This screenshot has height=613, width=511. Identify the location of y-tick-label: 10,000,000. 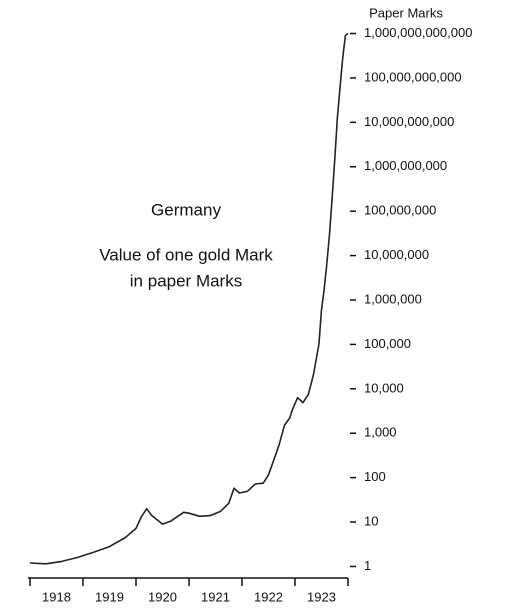
(396, 254).